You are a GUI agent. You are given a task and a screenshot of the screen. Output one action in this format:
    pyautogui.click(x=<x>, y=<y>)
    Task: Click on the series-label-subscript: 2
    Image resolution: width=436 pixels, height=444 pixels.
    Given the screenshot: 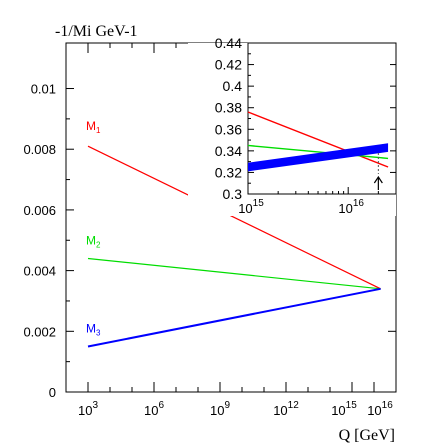 What is the action you would take?
    pyautogui.click(x=98, y=244)
    